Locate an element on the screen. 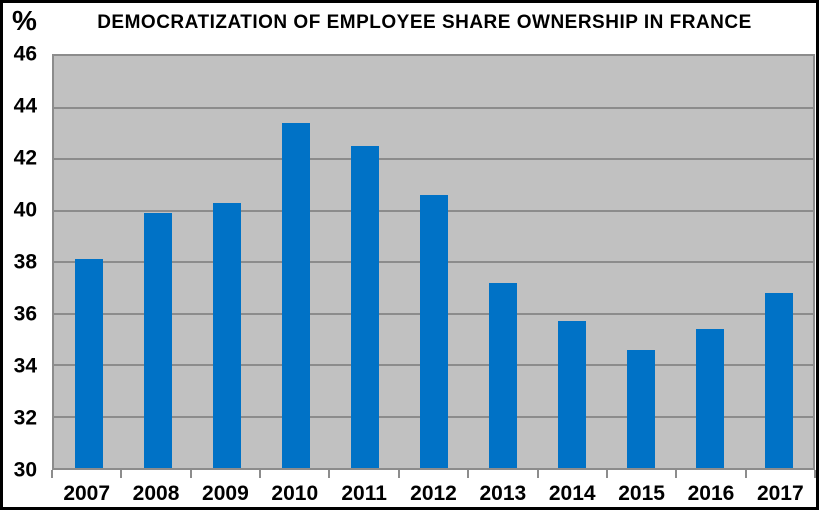  x-axis-tick-marks is located at coordinates (433, 474).